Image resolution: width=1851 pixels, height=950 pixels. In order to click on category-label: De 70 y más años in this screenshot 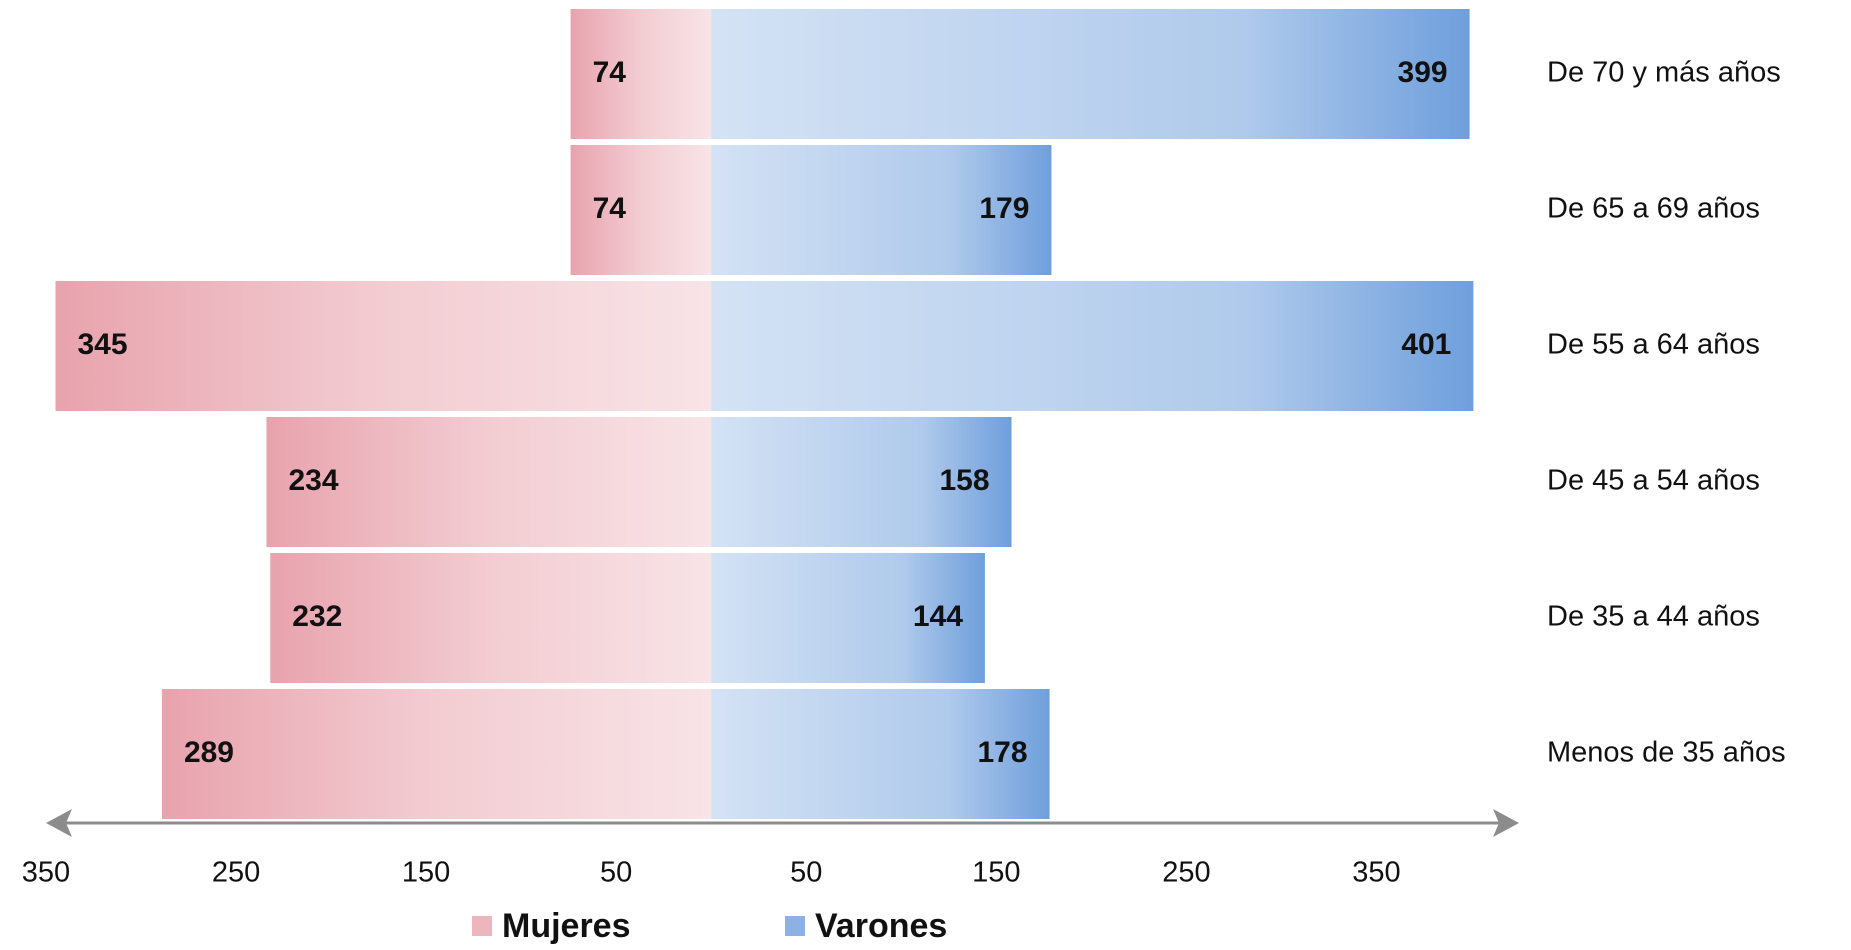, I will do `click(1664, 73)`.